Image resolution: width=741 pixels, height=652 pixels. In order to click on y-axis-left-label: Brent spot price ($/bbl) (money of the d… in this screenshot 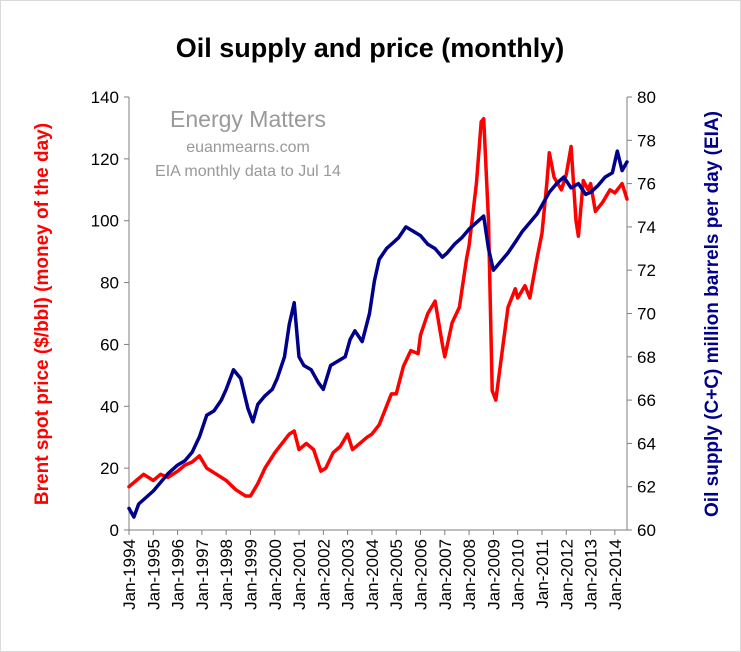, I will do `click(42, 314)`.